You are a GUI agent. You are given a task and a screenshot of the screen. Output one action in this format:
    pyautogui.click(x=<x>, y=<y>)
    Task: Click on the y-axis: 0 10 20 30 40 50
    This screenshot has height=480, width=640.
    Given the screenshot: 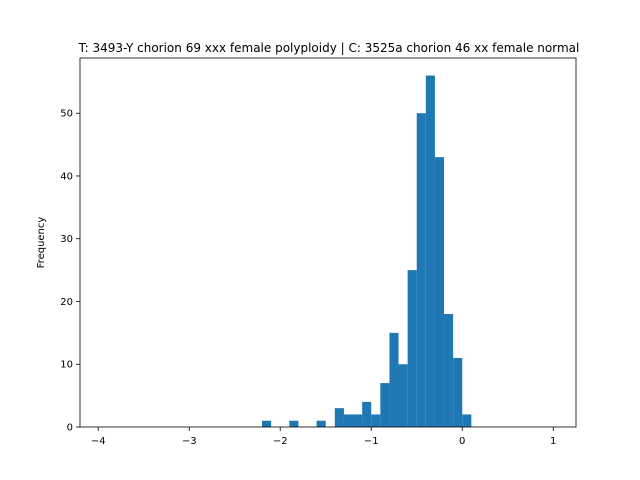 What is the action you would take?
    pyautogui.click(x=70, y=271)
    